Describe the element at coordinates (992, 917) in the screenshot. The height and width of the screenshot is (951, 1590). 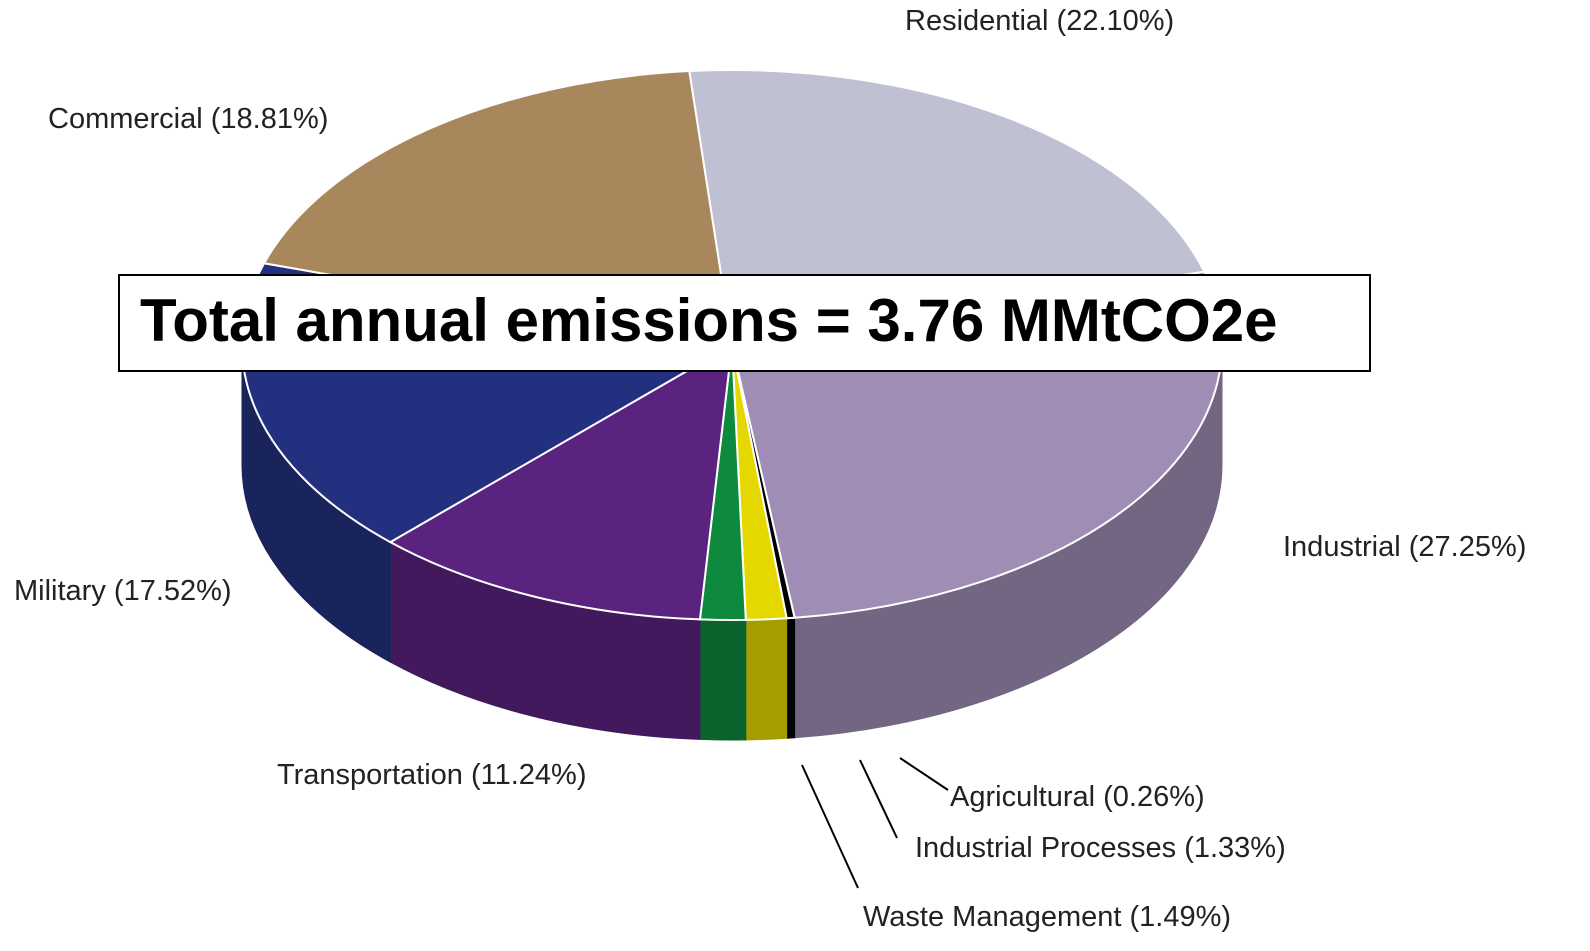
I see `category-name: Waste Management` at that location.